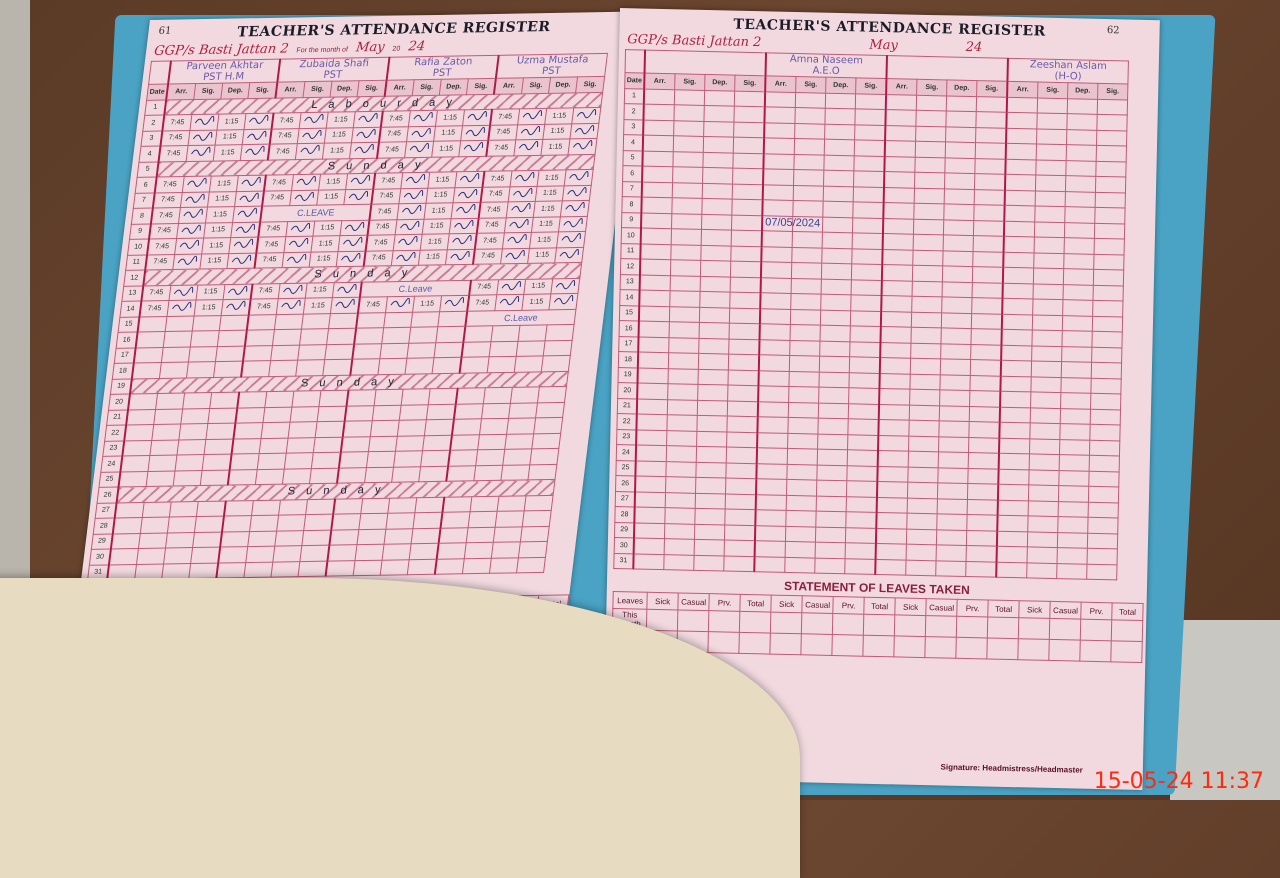  What do you see at coordinates (633, 142) in the screenshot?
I see `day-number: 4` at bounding box center [633, 142].